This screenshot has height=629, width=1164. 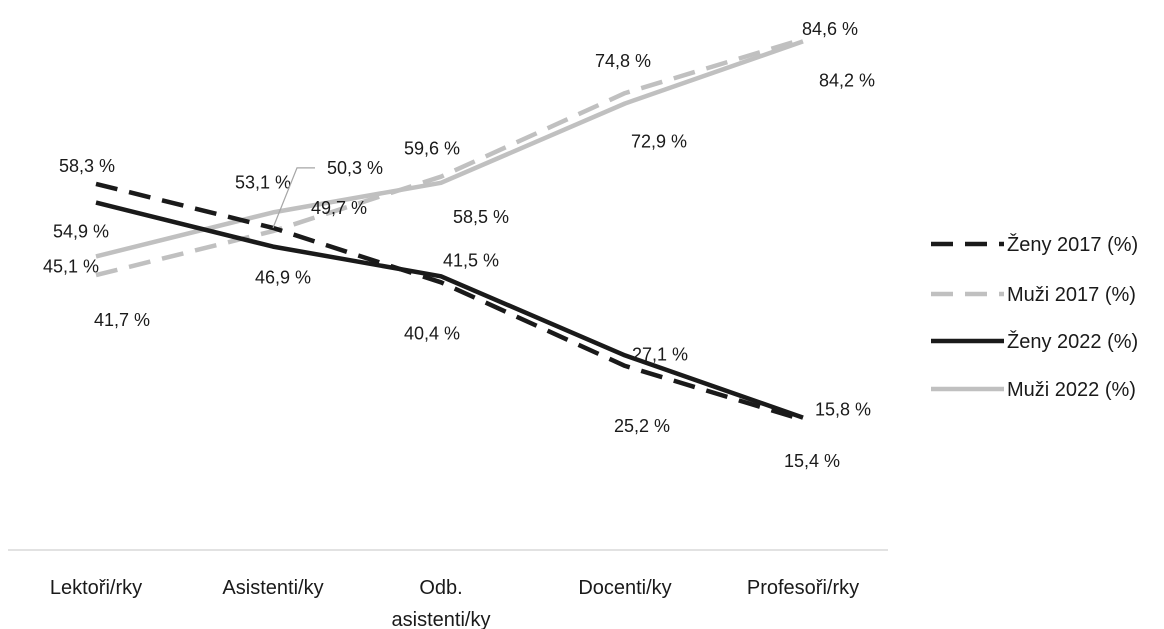 What do you see at coordinates (830, 29) in the screenshot?
I see `data-label: 84,6 %` at bounding box center [830, 29].